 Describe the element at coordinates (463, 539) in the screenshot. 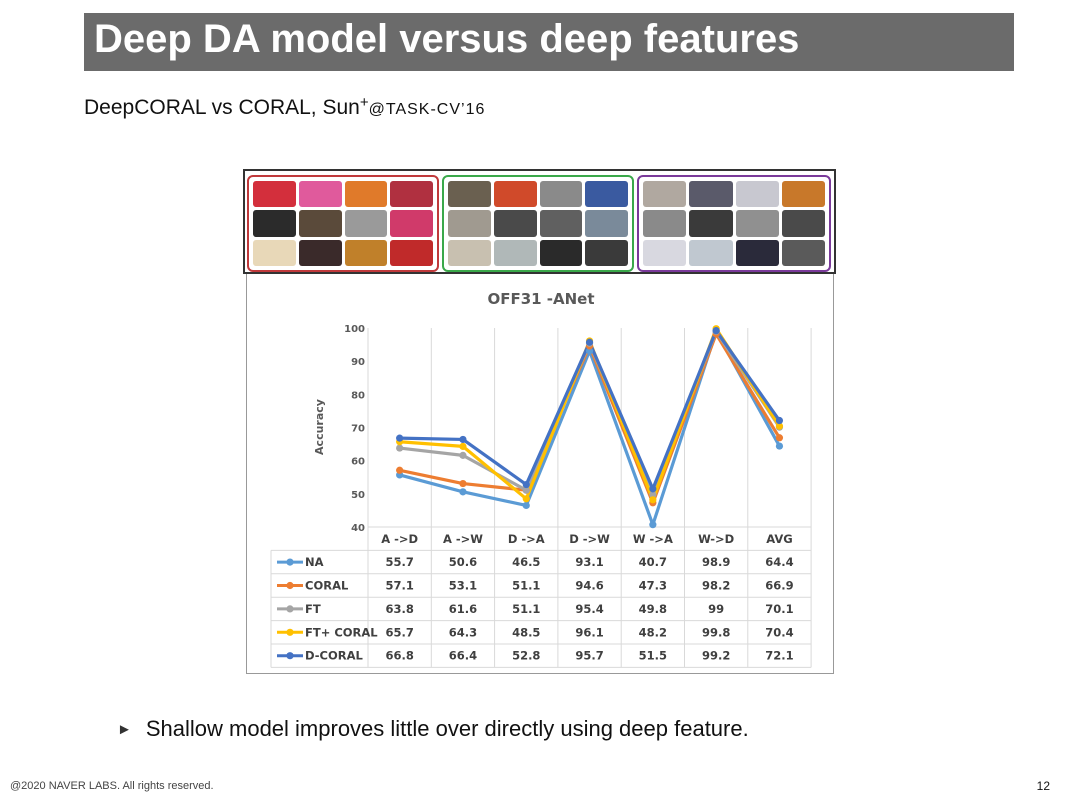

I see `x-category-label: A ->W` at that location.